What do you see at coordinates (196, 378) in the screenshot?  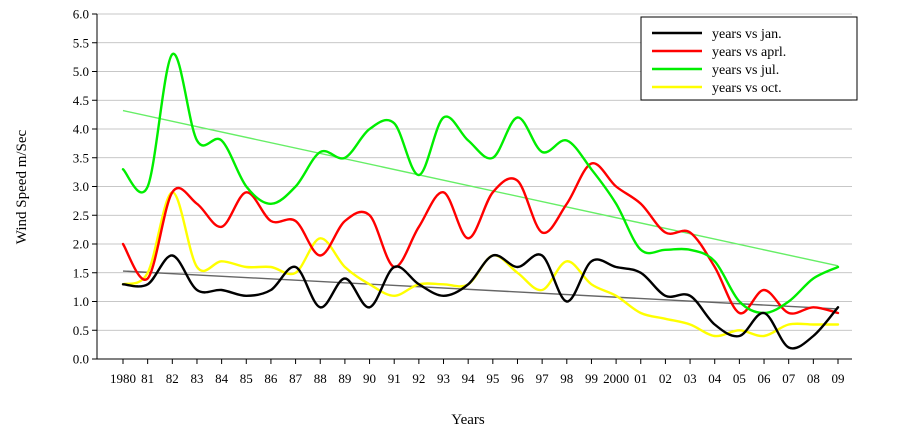 I see `x-tick-label: 83` at bounding box center [196, 378].